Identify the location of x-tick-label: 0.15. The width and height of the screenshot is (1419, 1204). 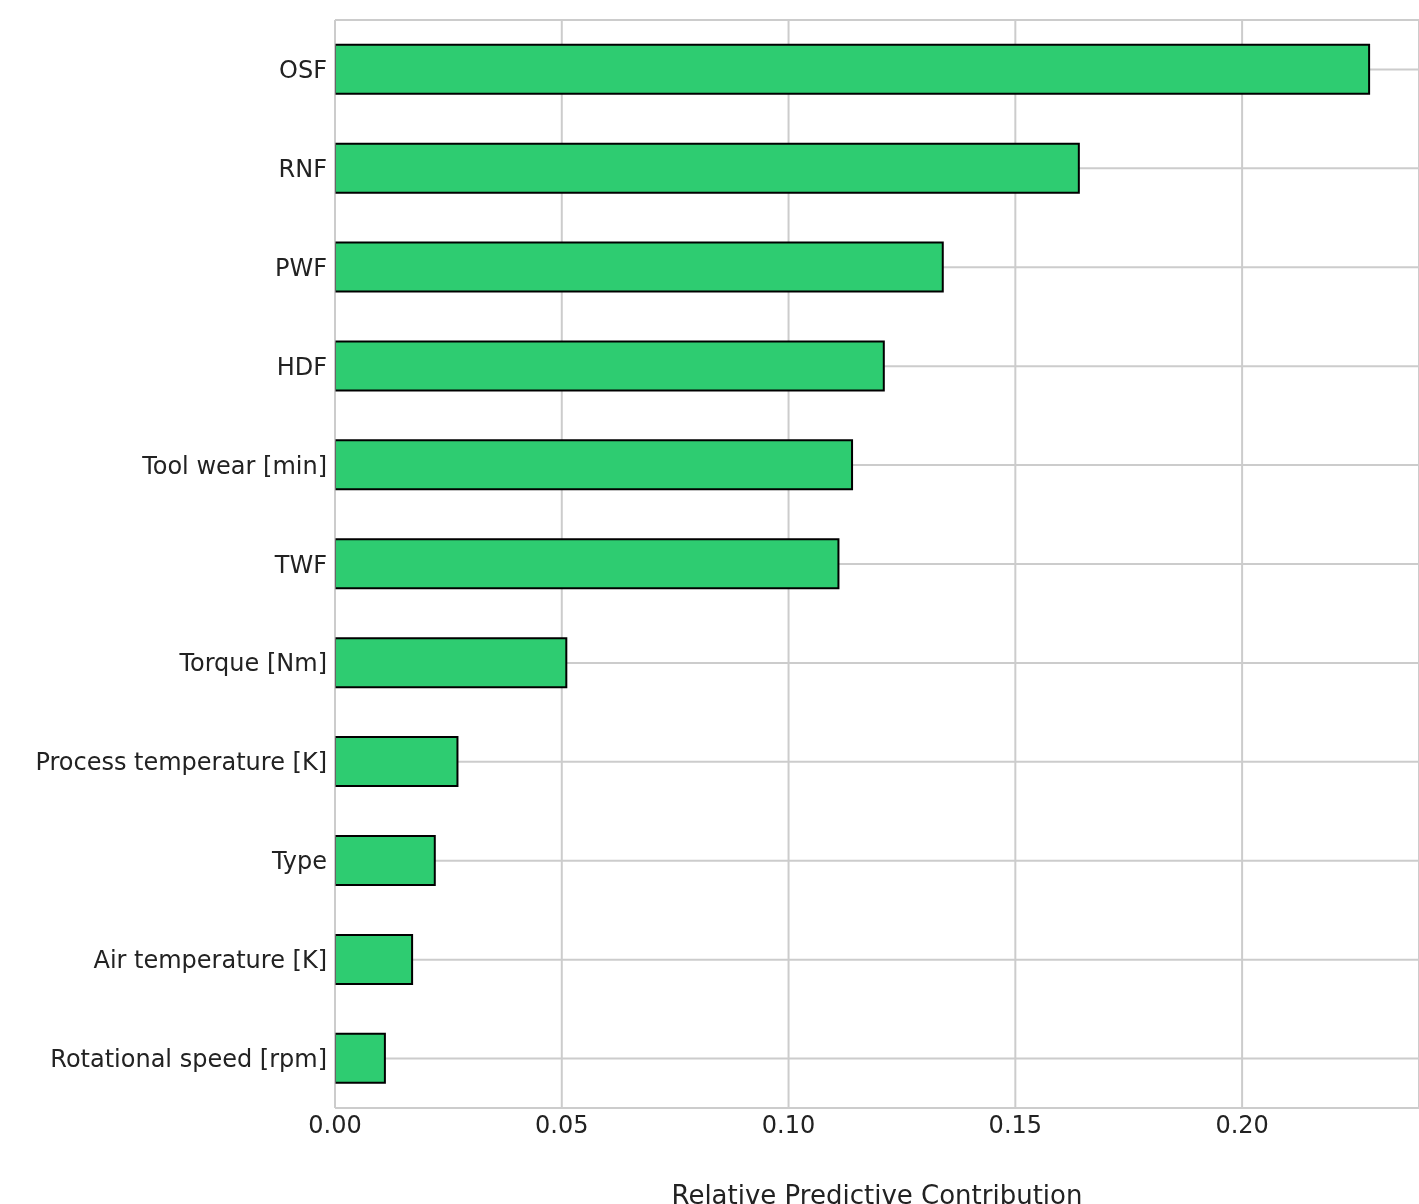
(1015, 1125).